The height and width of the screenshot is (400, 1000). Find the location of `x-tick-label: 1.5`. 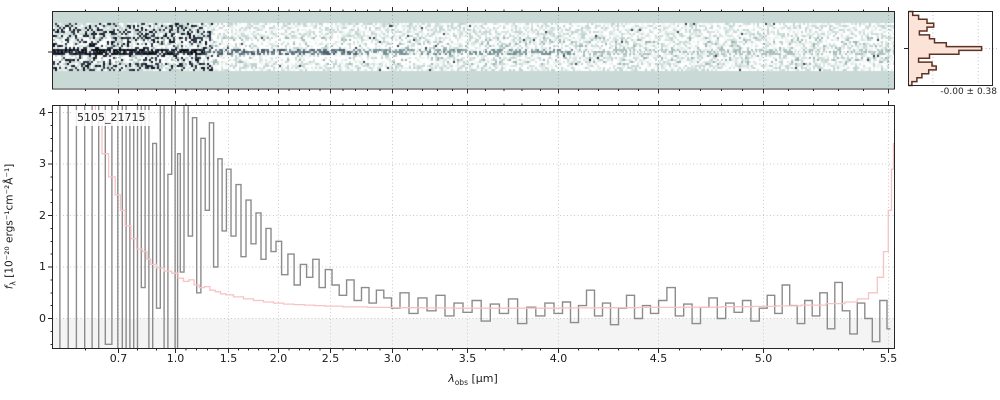

x-tick-label: 1.5 is located at coordinates (228, 358).